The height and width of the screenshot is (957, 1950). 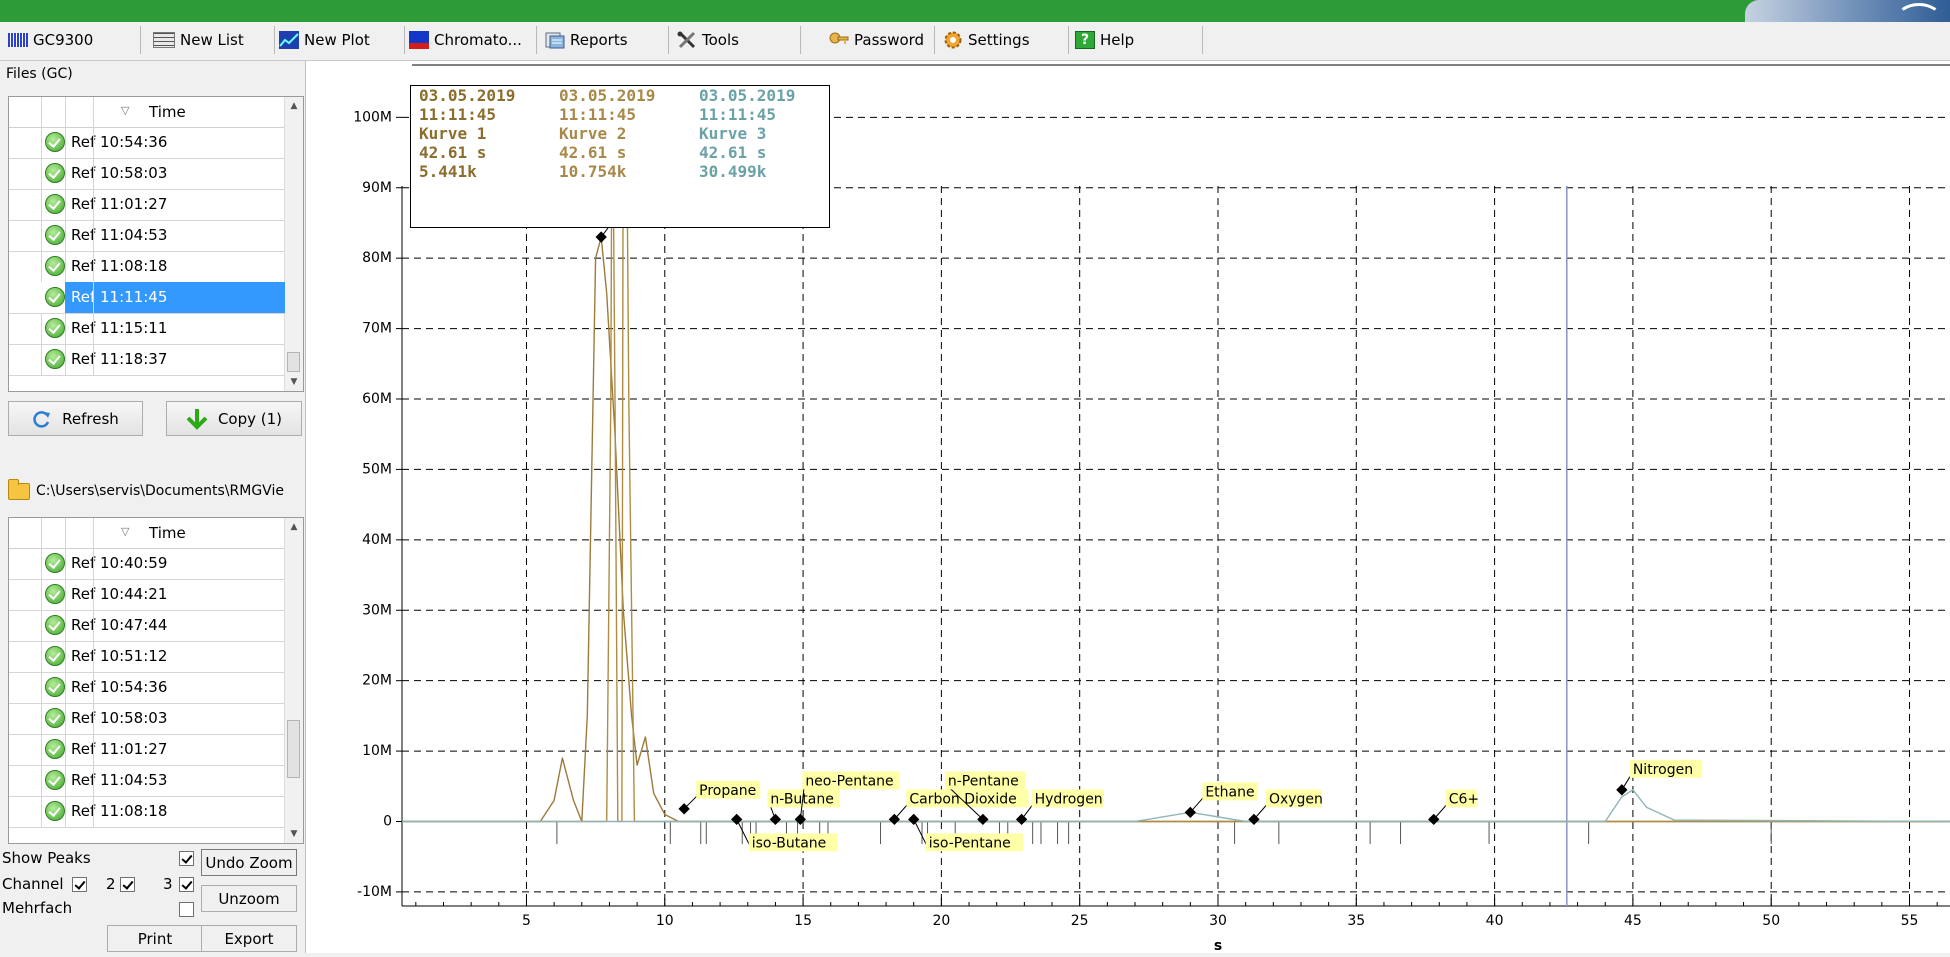 What do you see at coordinates (186, 858) in the screenshot?
I see `show-peaks-checkbox` at bounding box center [186, 858].